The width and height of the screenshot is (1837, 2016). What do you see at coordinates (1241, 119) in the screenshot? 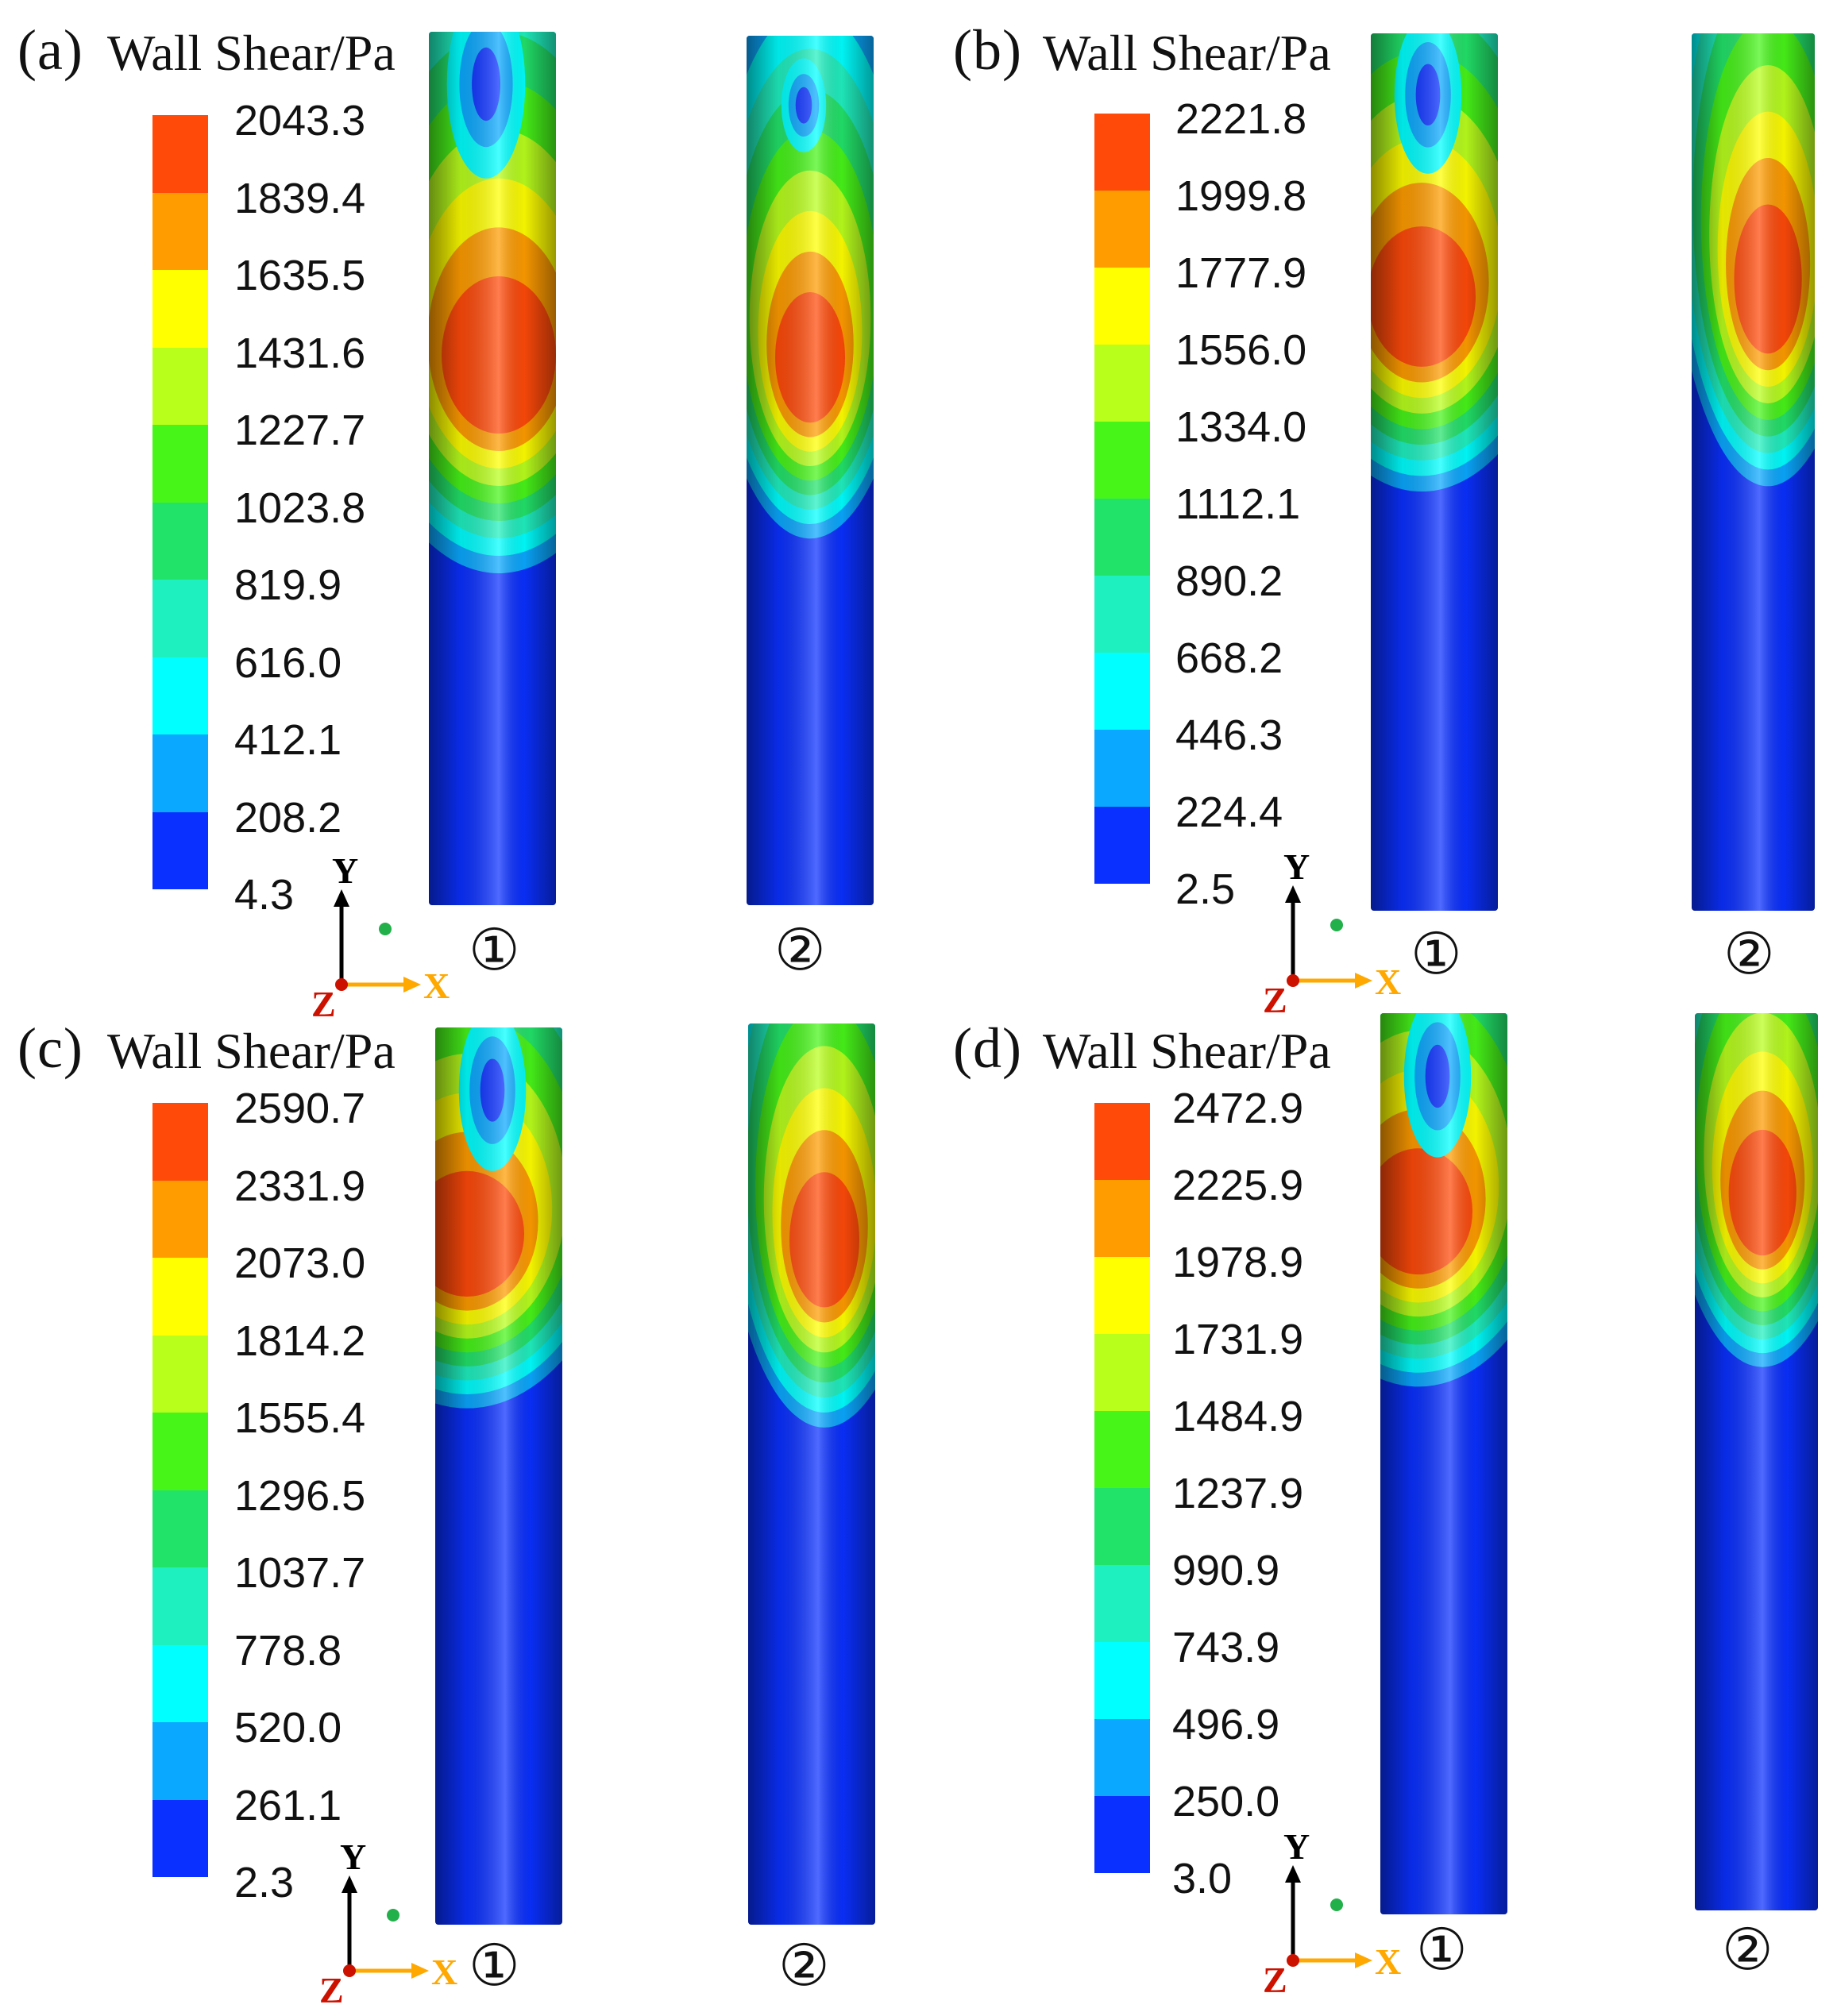
I see `colorbar-tick-label: 2221.8` at bounding box center [1241, 119].